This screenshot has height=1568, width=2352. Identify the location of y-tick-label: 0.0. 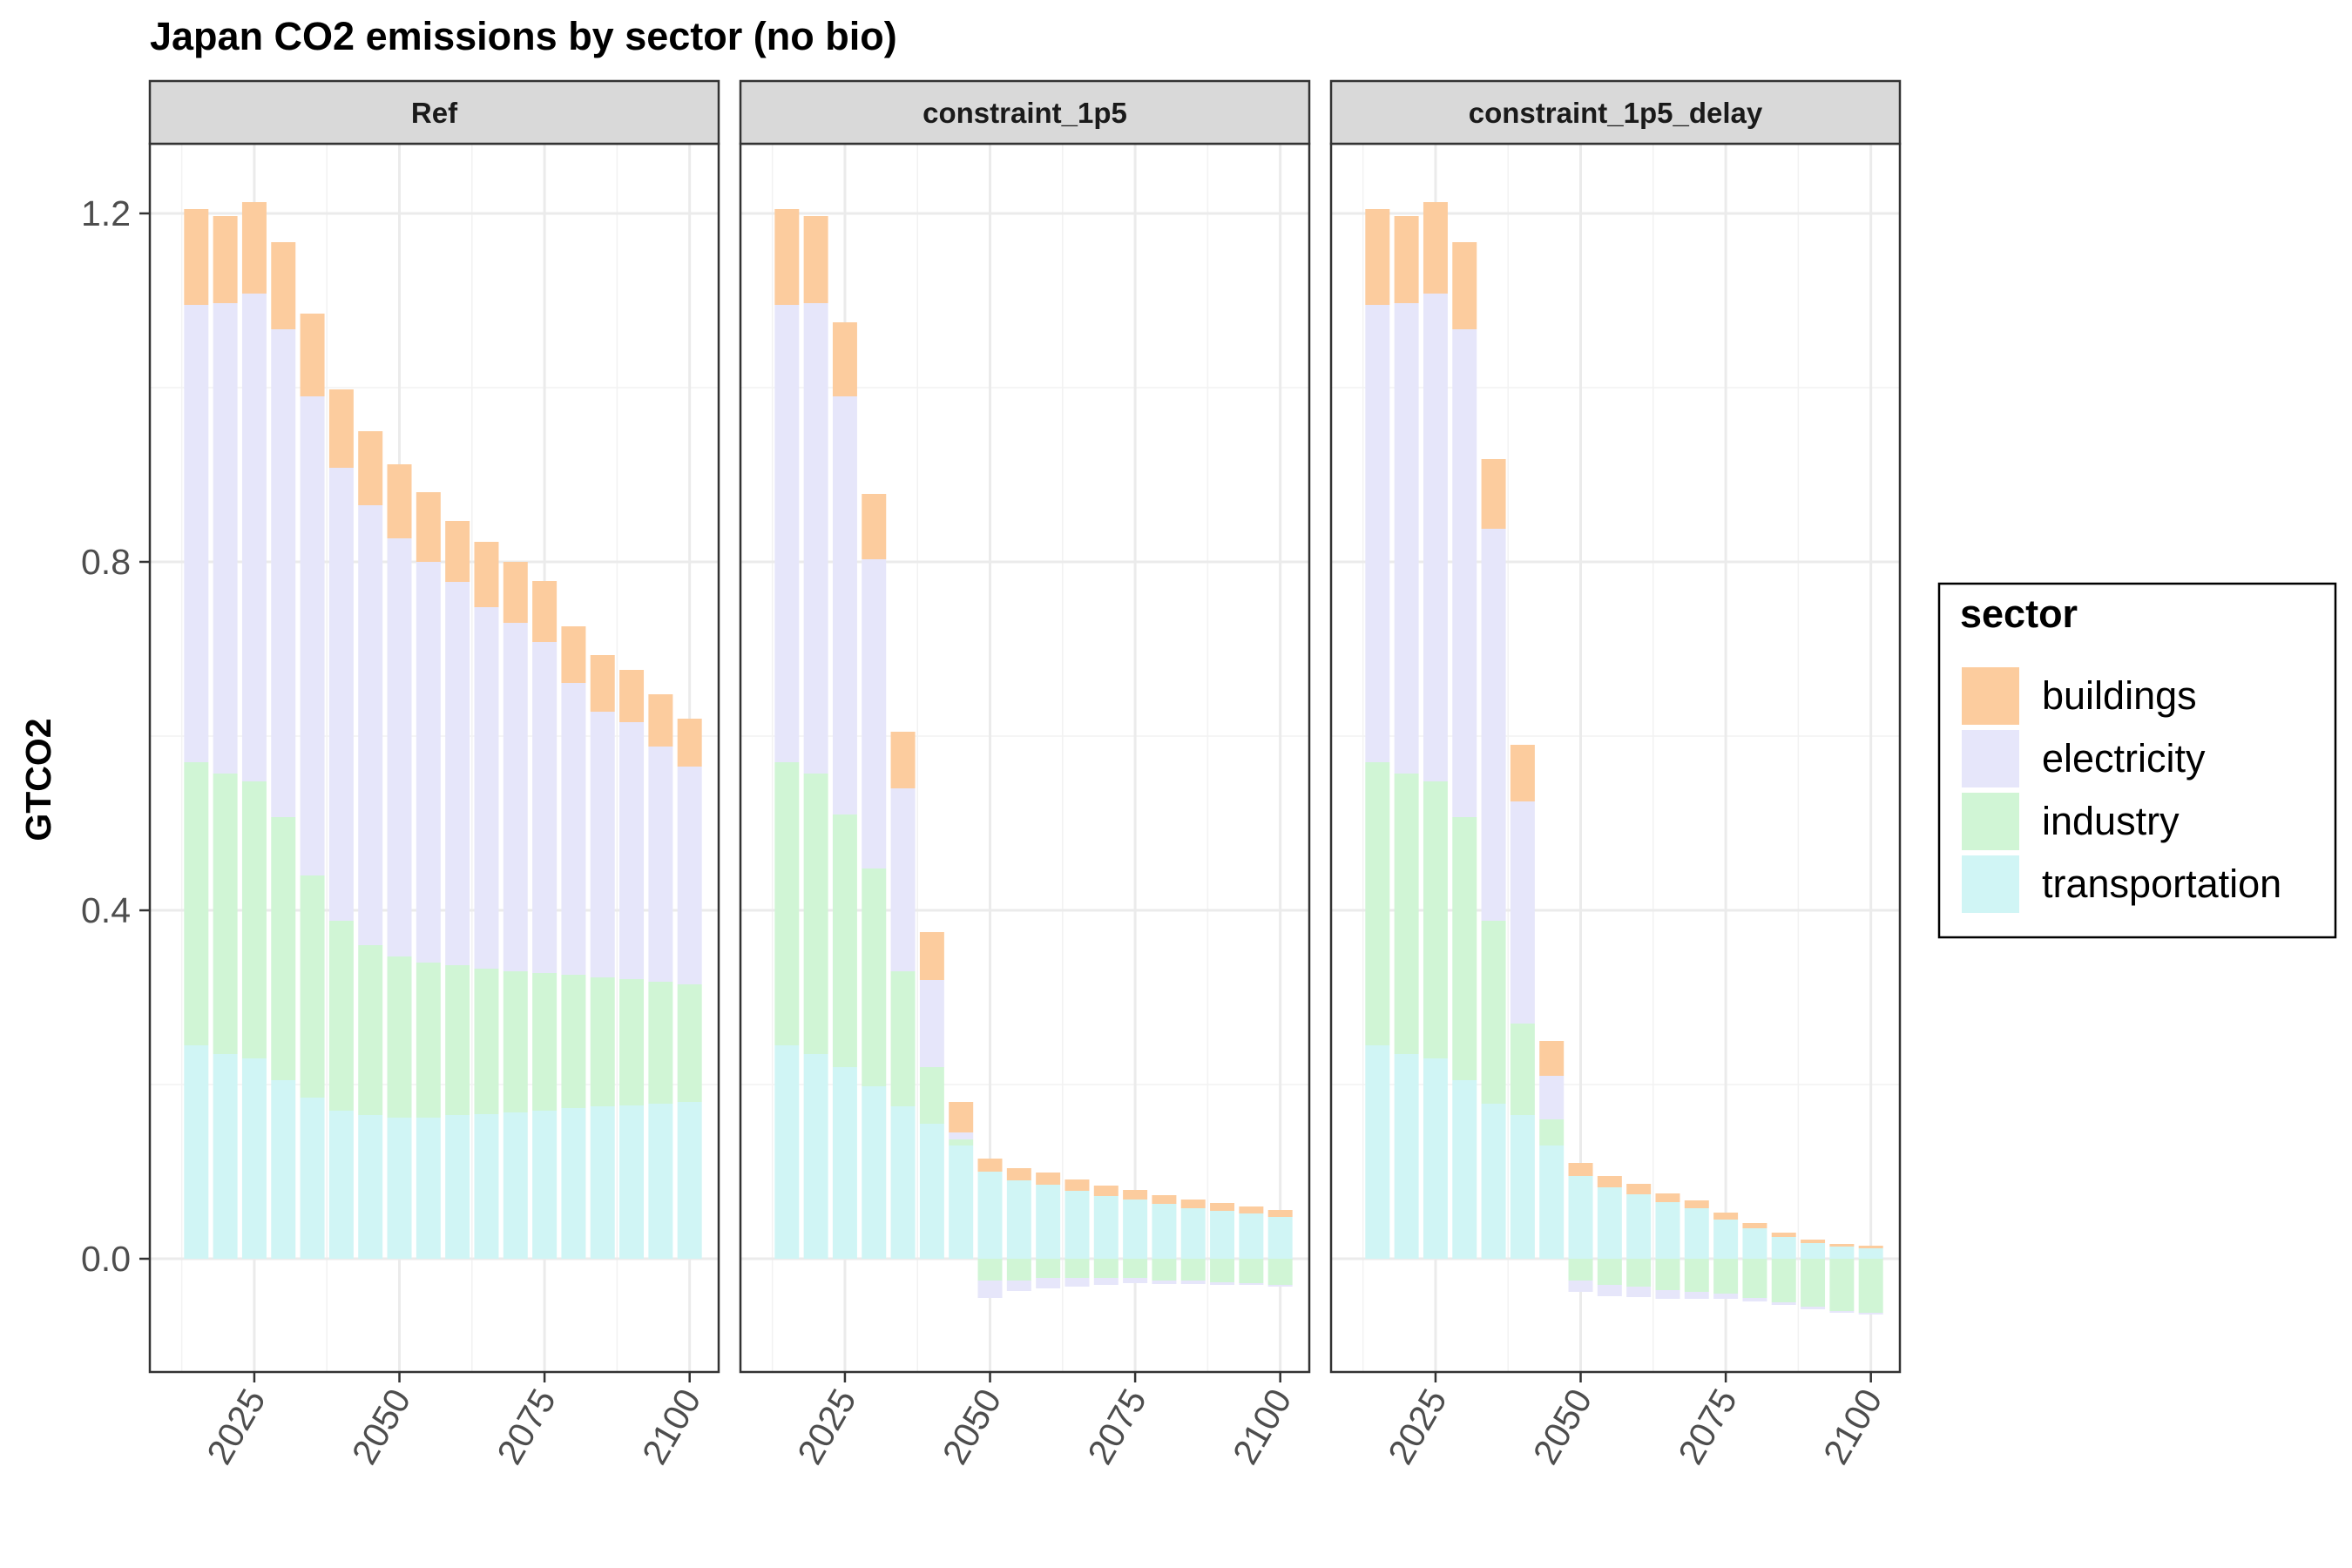
(106, 1259).